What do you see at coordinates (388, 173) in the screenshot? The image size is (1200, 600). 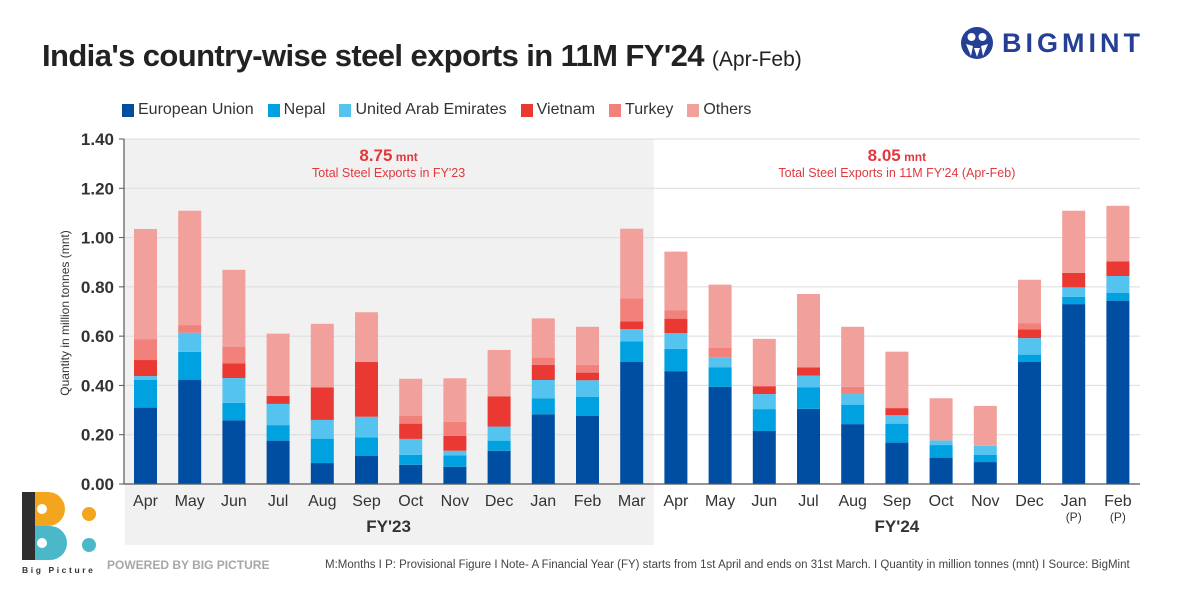 I see `annotation-caption-fy-23: Total Steel Exports in FY'23` at bounding box center [388, 173].